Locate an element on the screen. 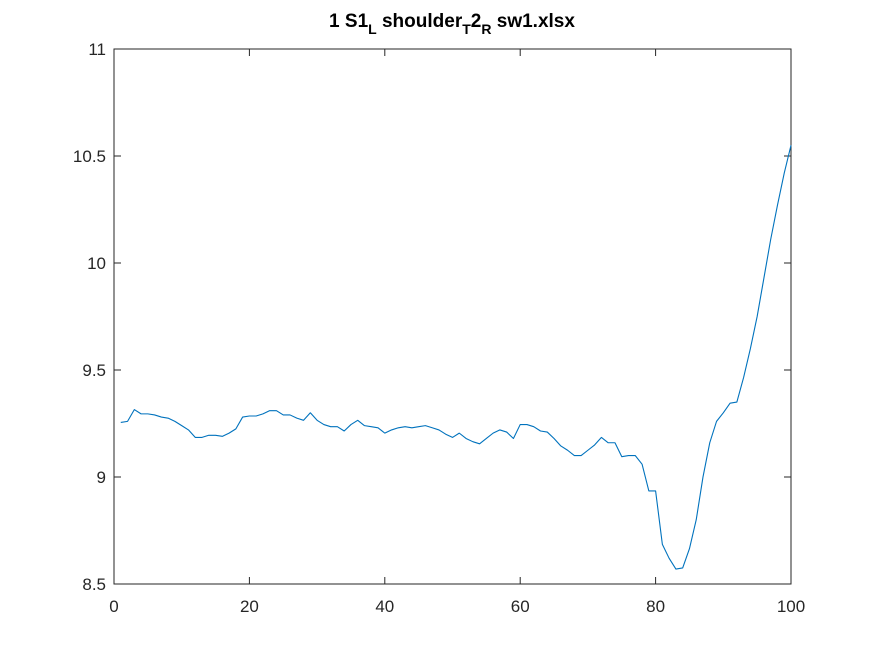 The width and height of the screenshot is (875, 656). title-part: shoulder is located at coordinates (420, 21).